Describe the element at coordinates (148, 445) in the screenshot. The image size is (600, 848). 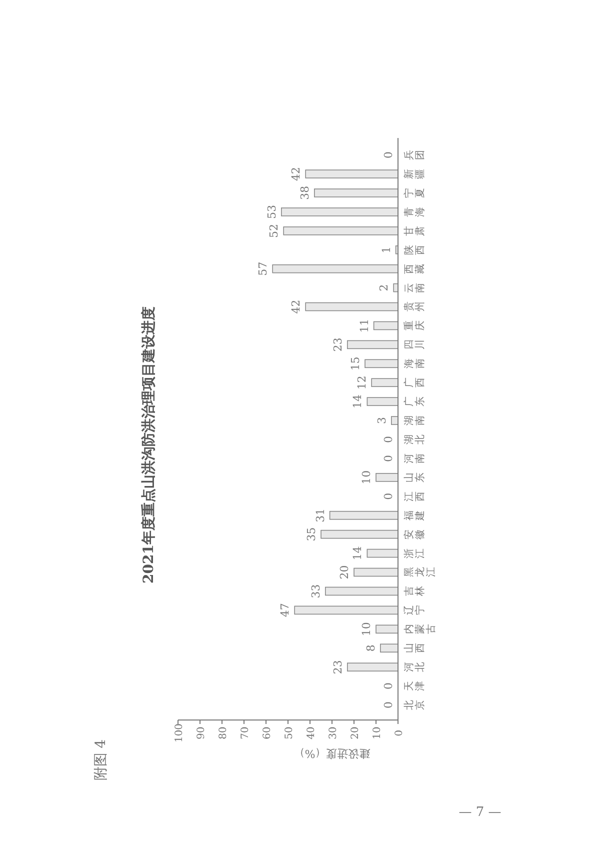
I see `text: 2021年度重点山洪沟防洪治理项目建设进度` at that location.